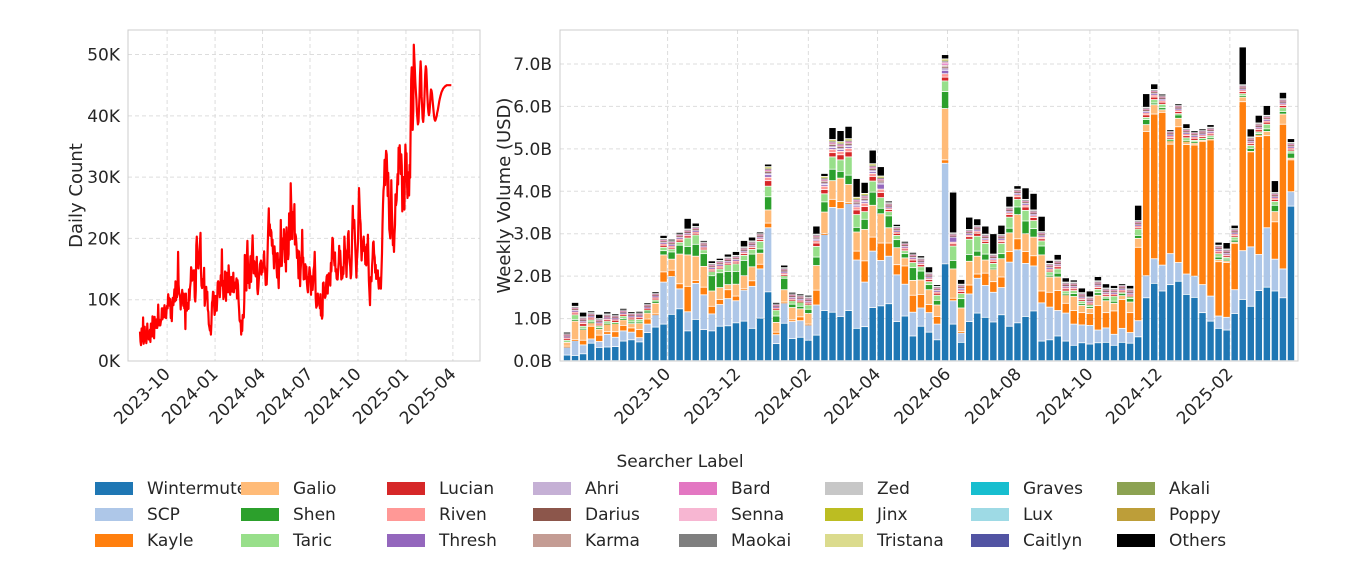 The height and width of the screenshot is (580, 1350). Describe the element at coordinates (532, 362) in the screenshot. I see `right-y-tick-label: 0.0B` at that location.